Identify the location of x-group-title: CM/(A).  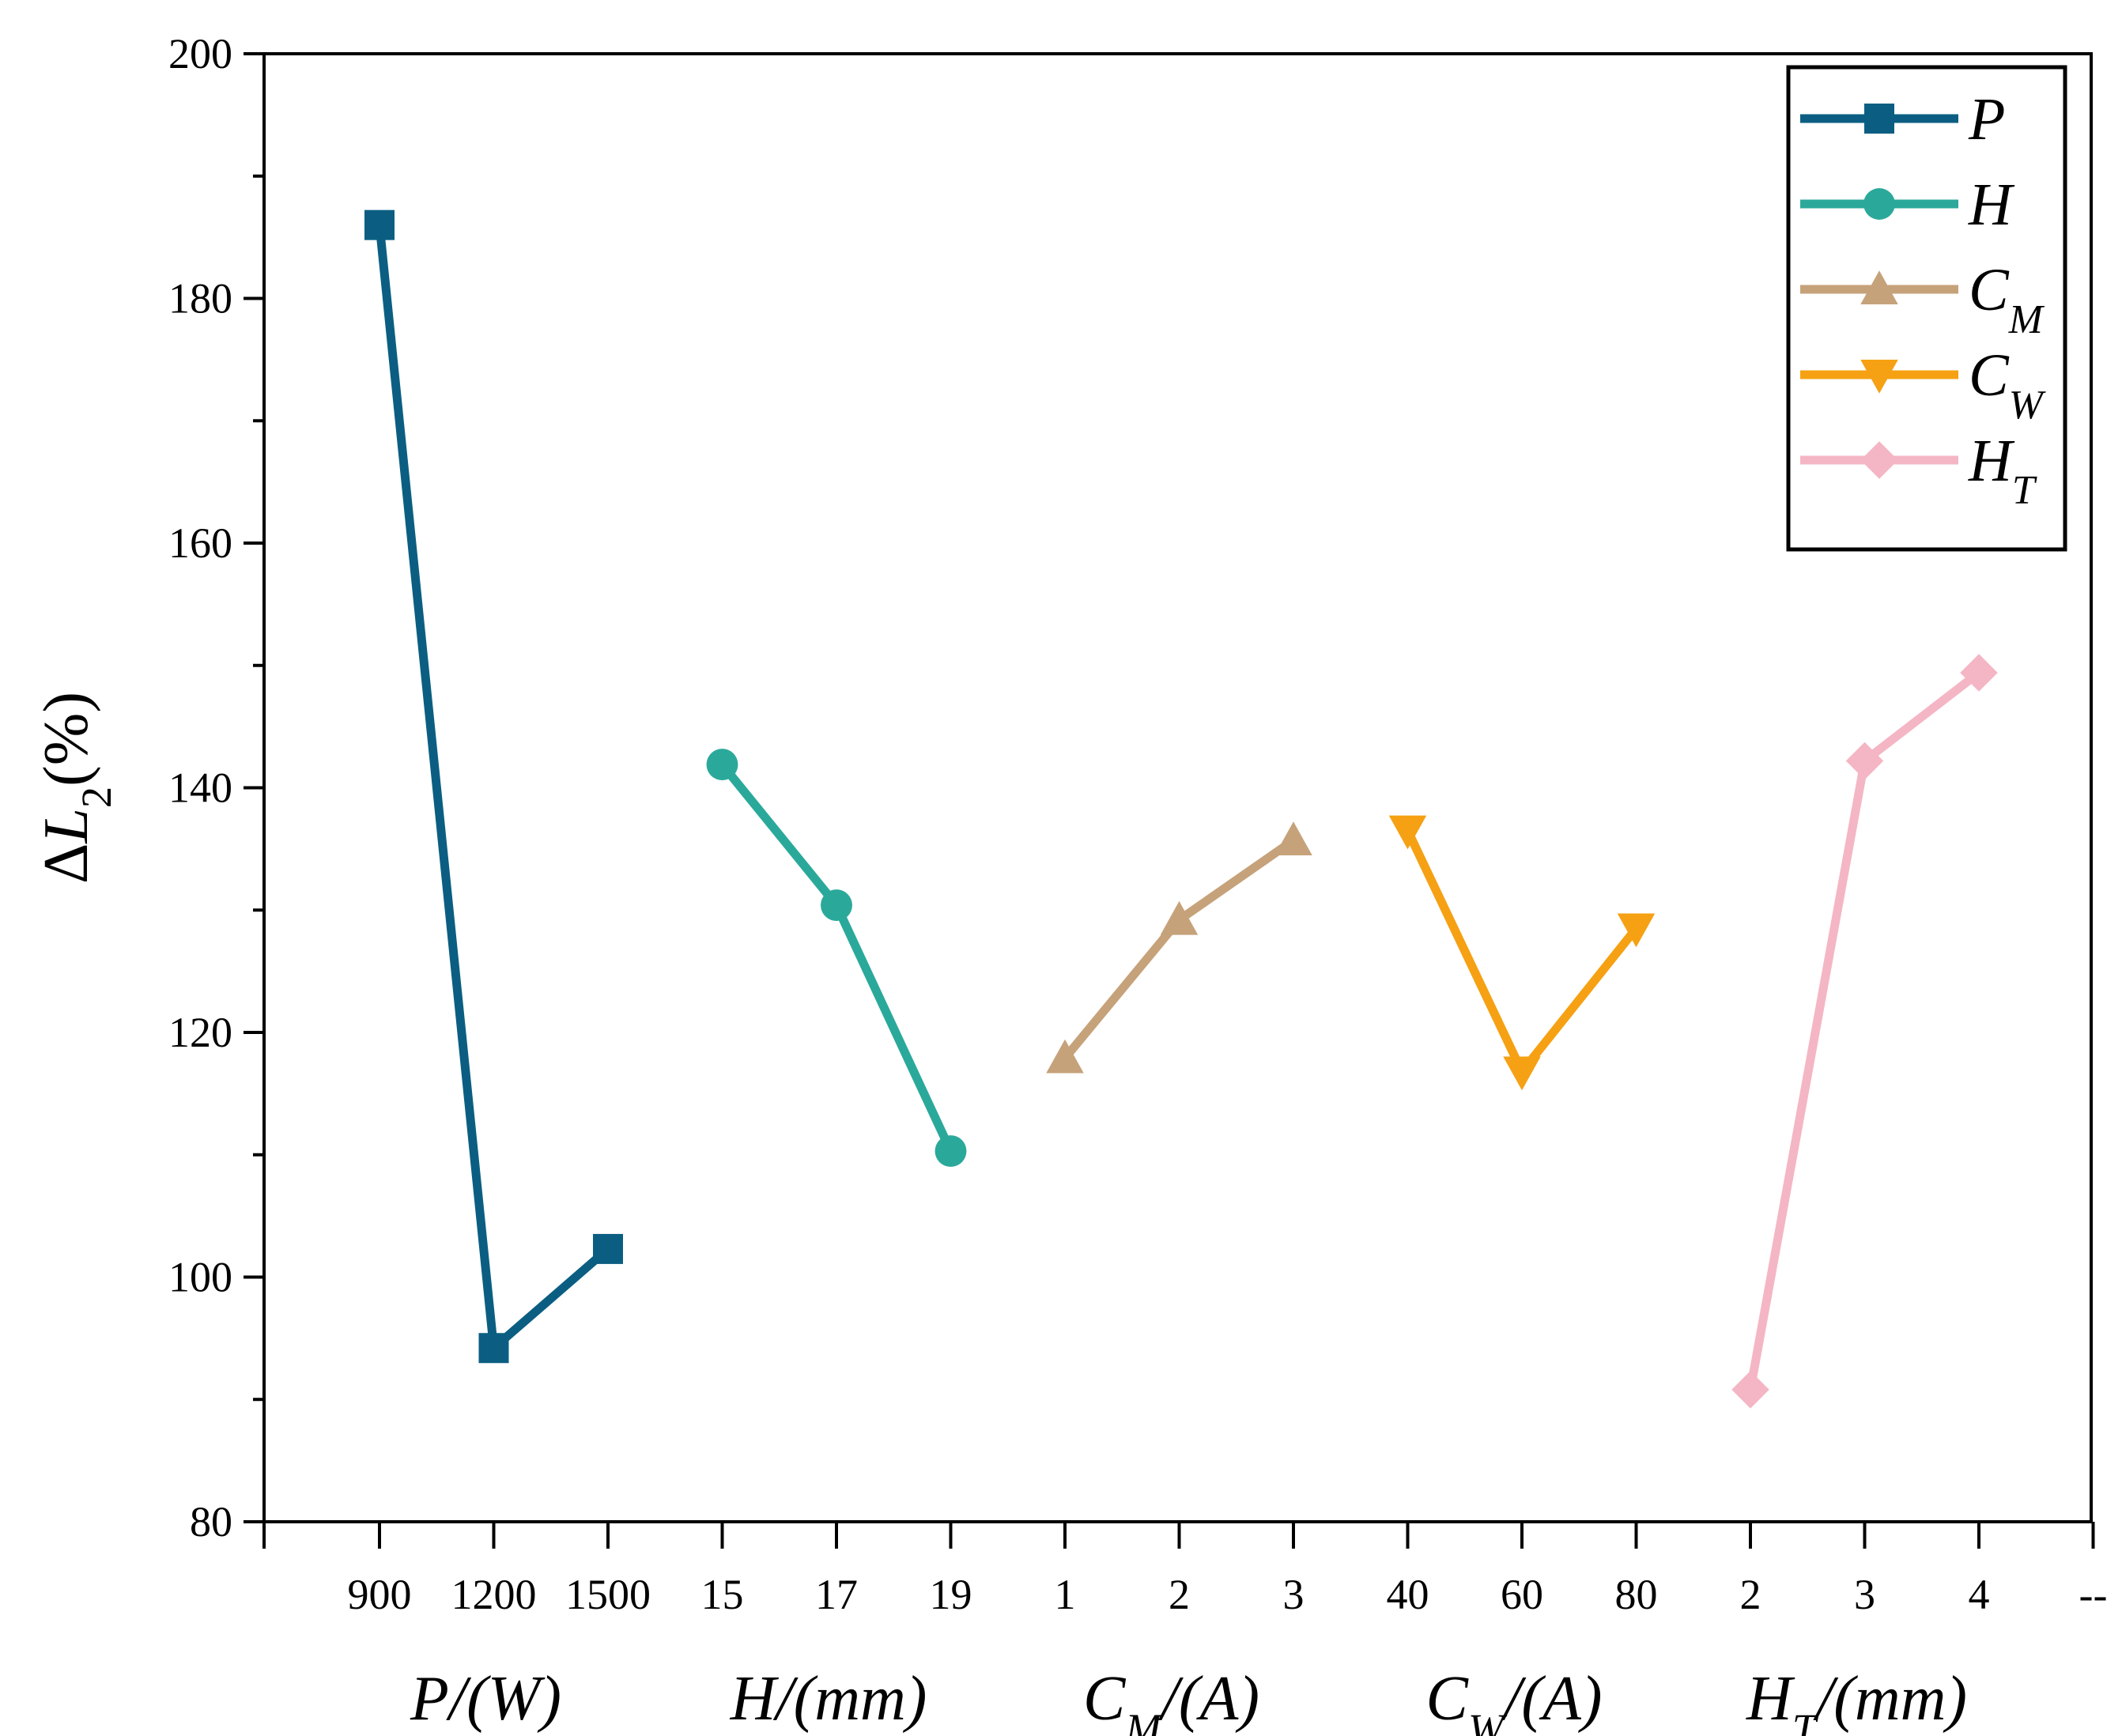
(1171, 1700).